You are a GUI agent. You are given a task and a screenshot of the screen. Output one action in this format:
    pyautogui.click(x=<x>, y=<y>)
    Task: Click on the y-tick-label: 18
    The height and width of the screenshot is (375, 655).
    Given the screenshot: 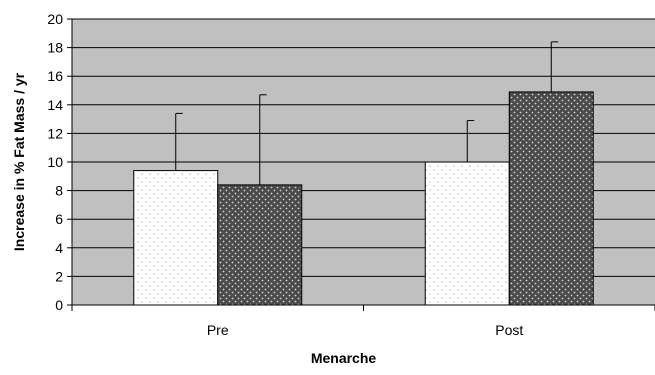 What is the action you would take?
    pyautogui.click(x=55, y=48)
    